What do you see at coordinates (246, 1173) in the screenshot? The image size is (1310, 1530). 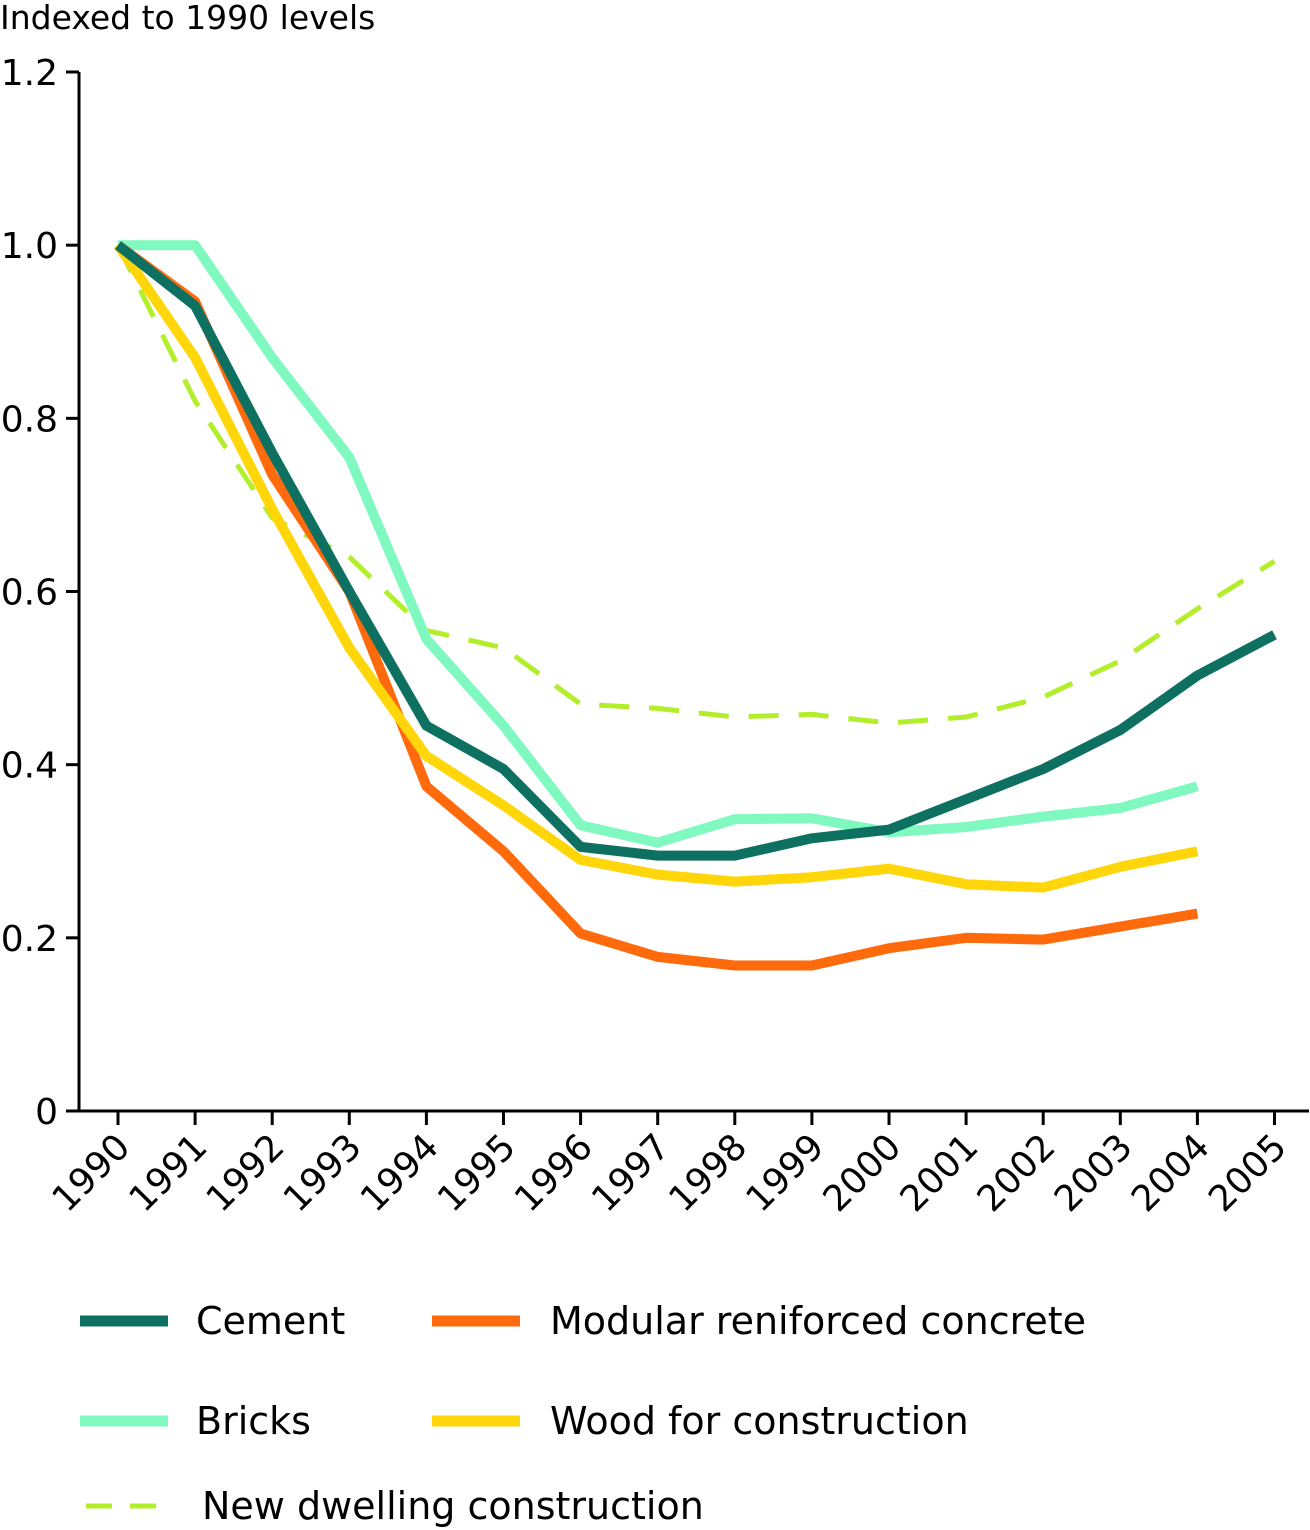 I see `x-tick-label: 1992` at bounding box center [246, 1173].